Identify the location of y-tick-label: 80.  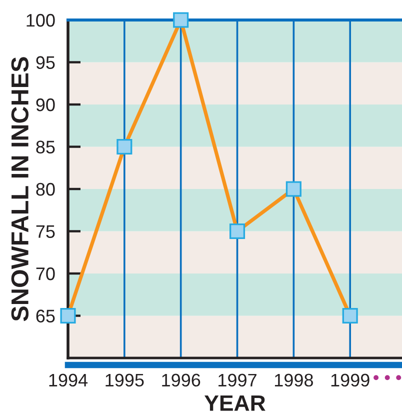
(45, 189).